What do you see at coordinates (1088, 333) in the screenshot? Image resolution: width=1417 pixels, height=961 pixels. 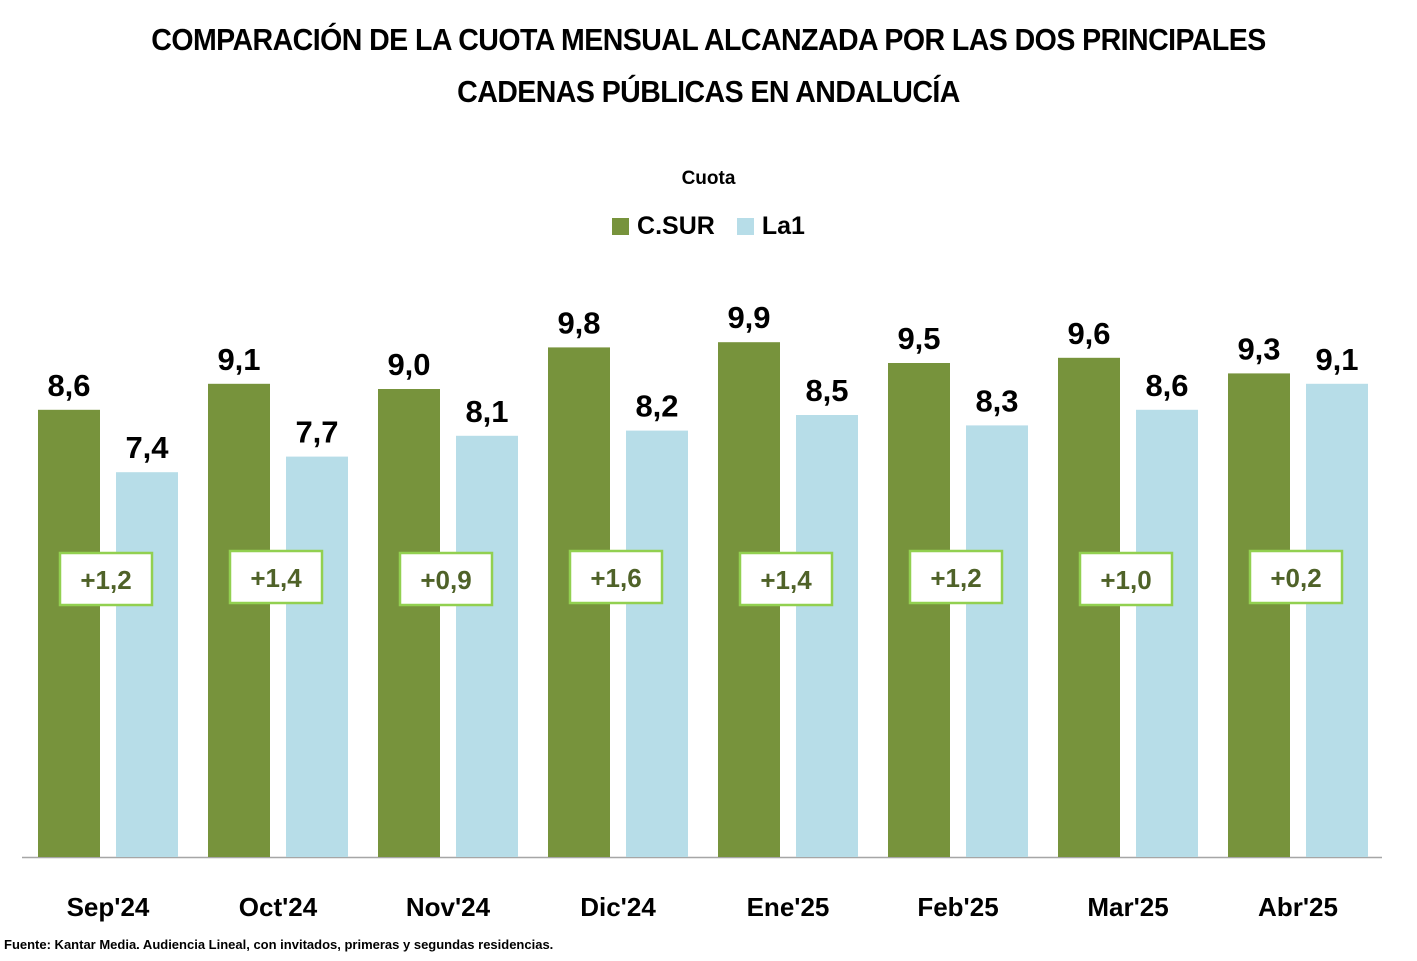 I see `data-label-csur-6: 9,6` at bounding box center [1088, 333].